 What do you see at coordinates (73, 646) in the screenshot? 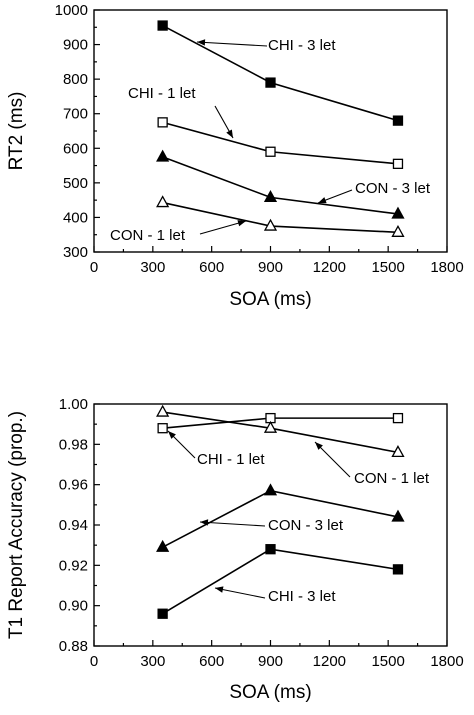
I see `y-tick-label: 0.88` at bounding box center [73, 646].